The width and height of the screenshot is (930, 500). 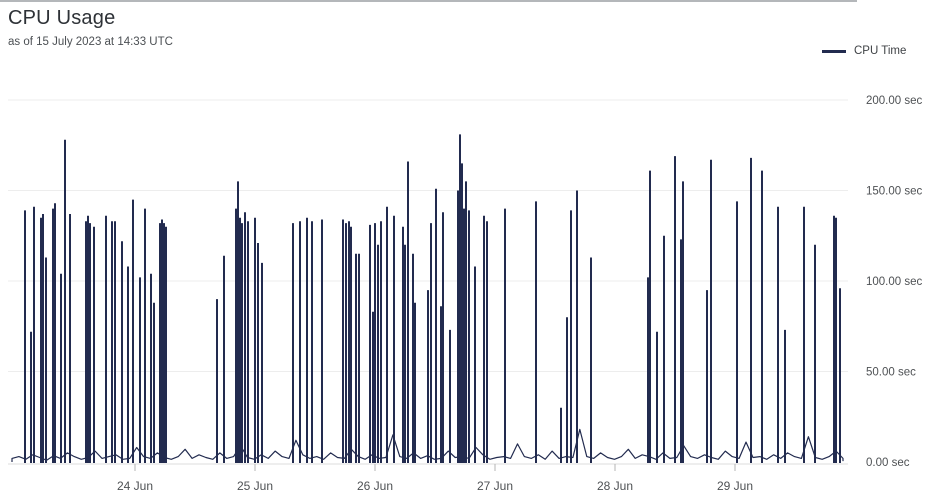 I want to click on page-subtitle: as of 15 July 2023 at 14:33 UTC, so click(x=90, y=42).